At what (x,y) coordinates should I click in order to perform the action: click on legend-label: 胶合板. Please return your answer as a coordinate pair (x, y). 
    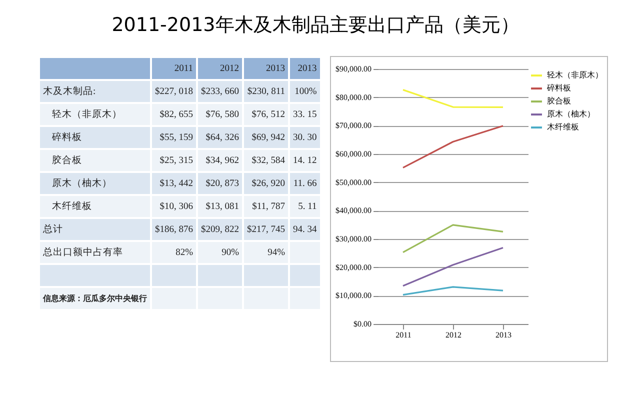
    Looking at the image, I should click on (558, 101).